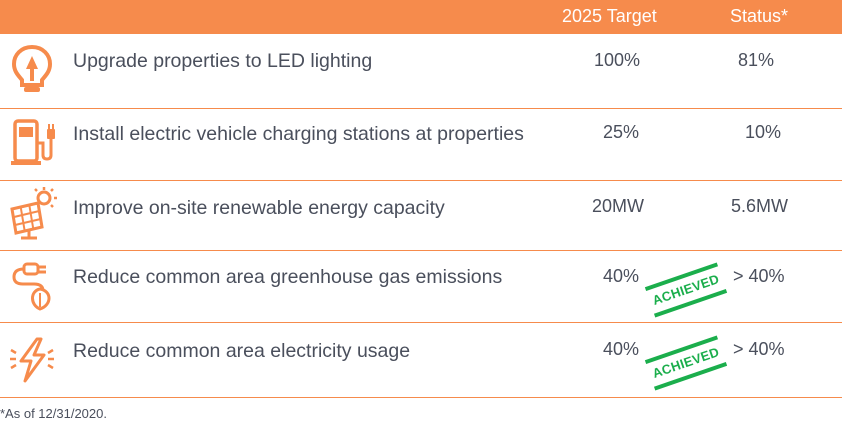 The image size is (842, 428). I want to click on header-status: Status*, so click(759, 16).